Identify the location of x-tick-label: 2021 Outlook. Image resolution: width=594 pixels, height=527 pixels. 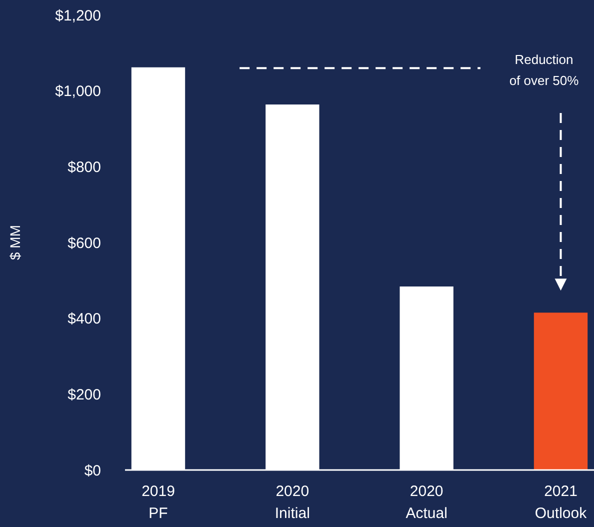
(561, 502).